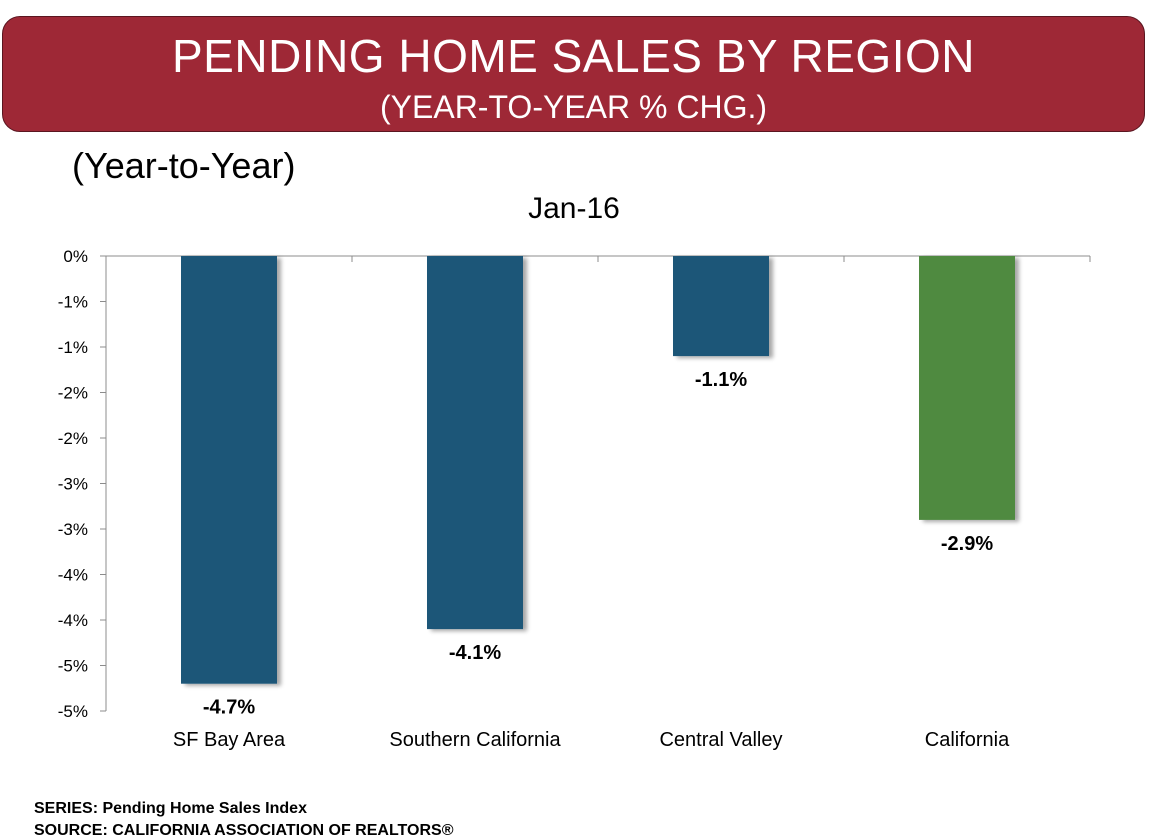  What do you see at coordinates (967, 740) in the screenshot?
I see `x-tick-label: California` at bounding box center [967, 740].